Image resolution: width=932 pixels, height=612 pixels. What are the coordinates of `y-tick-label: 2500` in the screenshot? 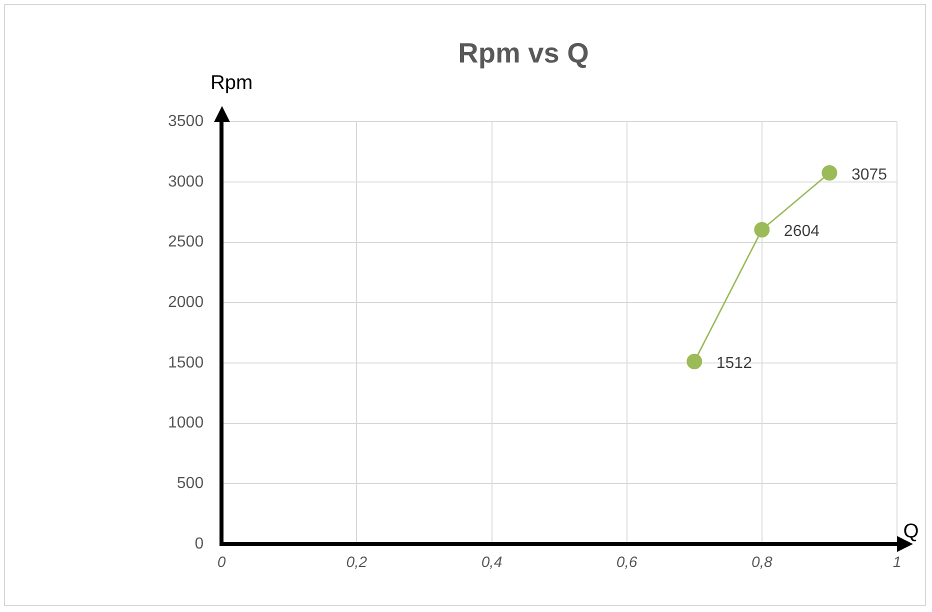 It's located at (186, 242).